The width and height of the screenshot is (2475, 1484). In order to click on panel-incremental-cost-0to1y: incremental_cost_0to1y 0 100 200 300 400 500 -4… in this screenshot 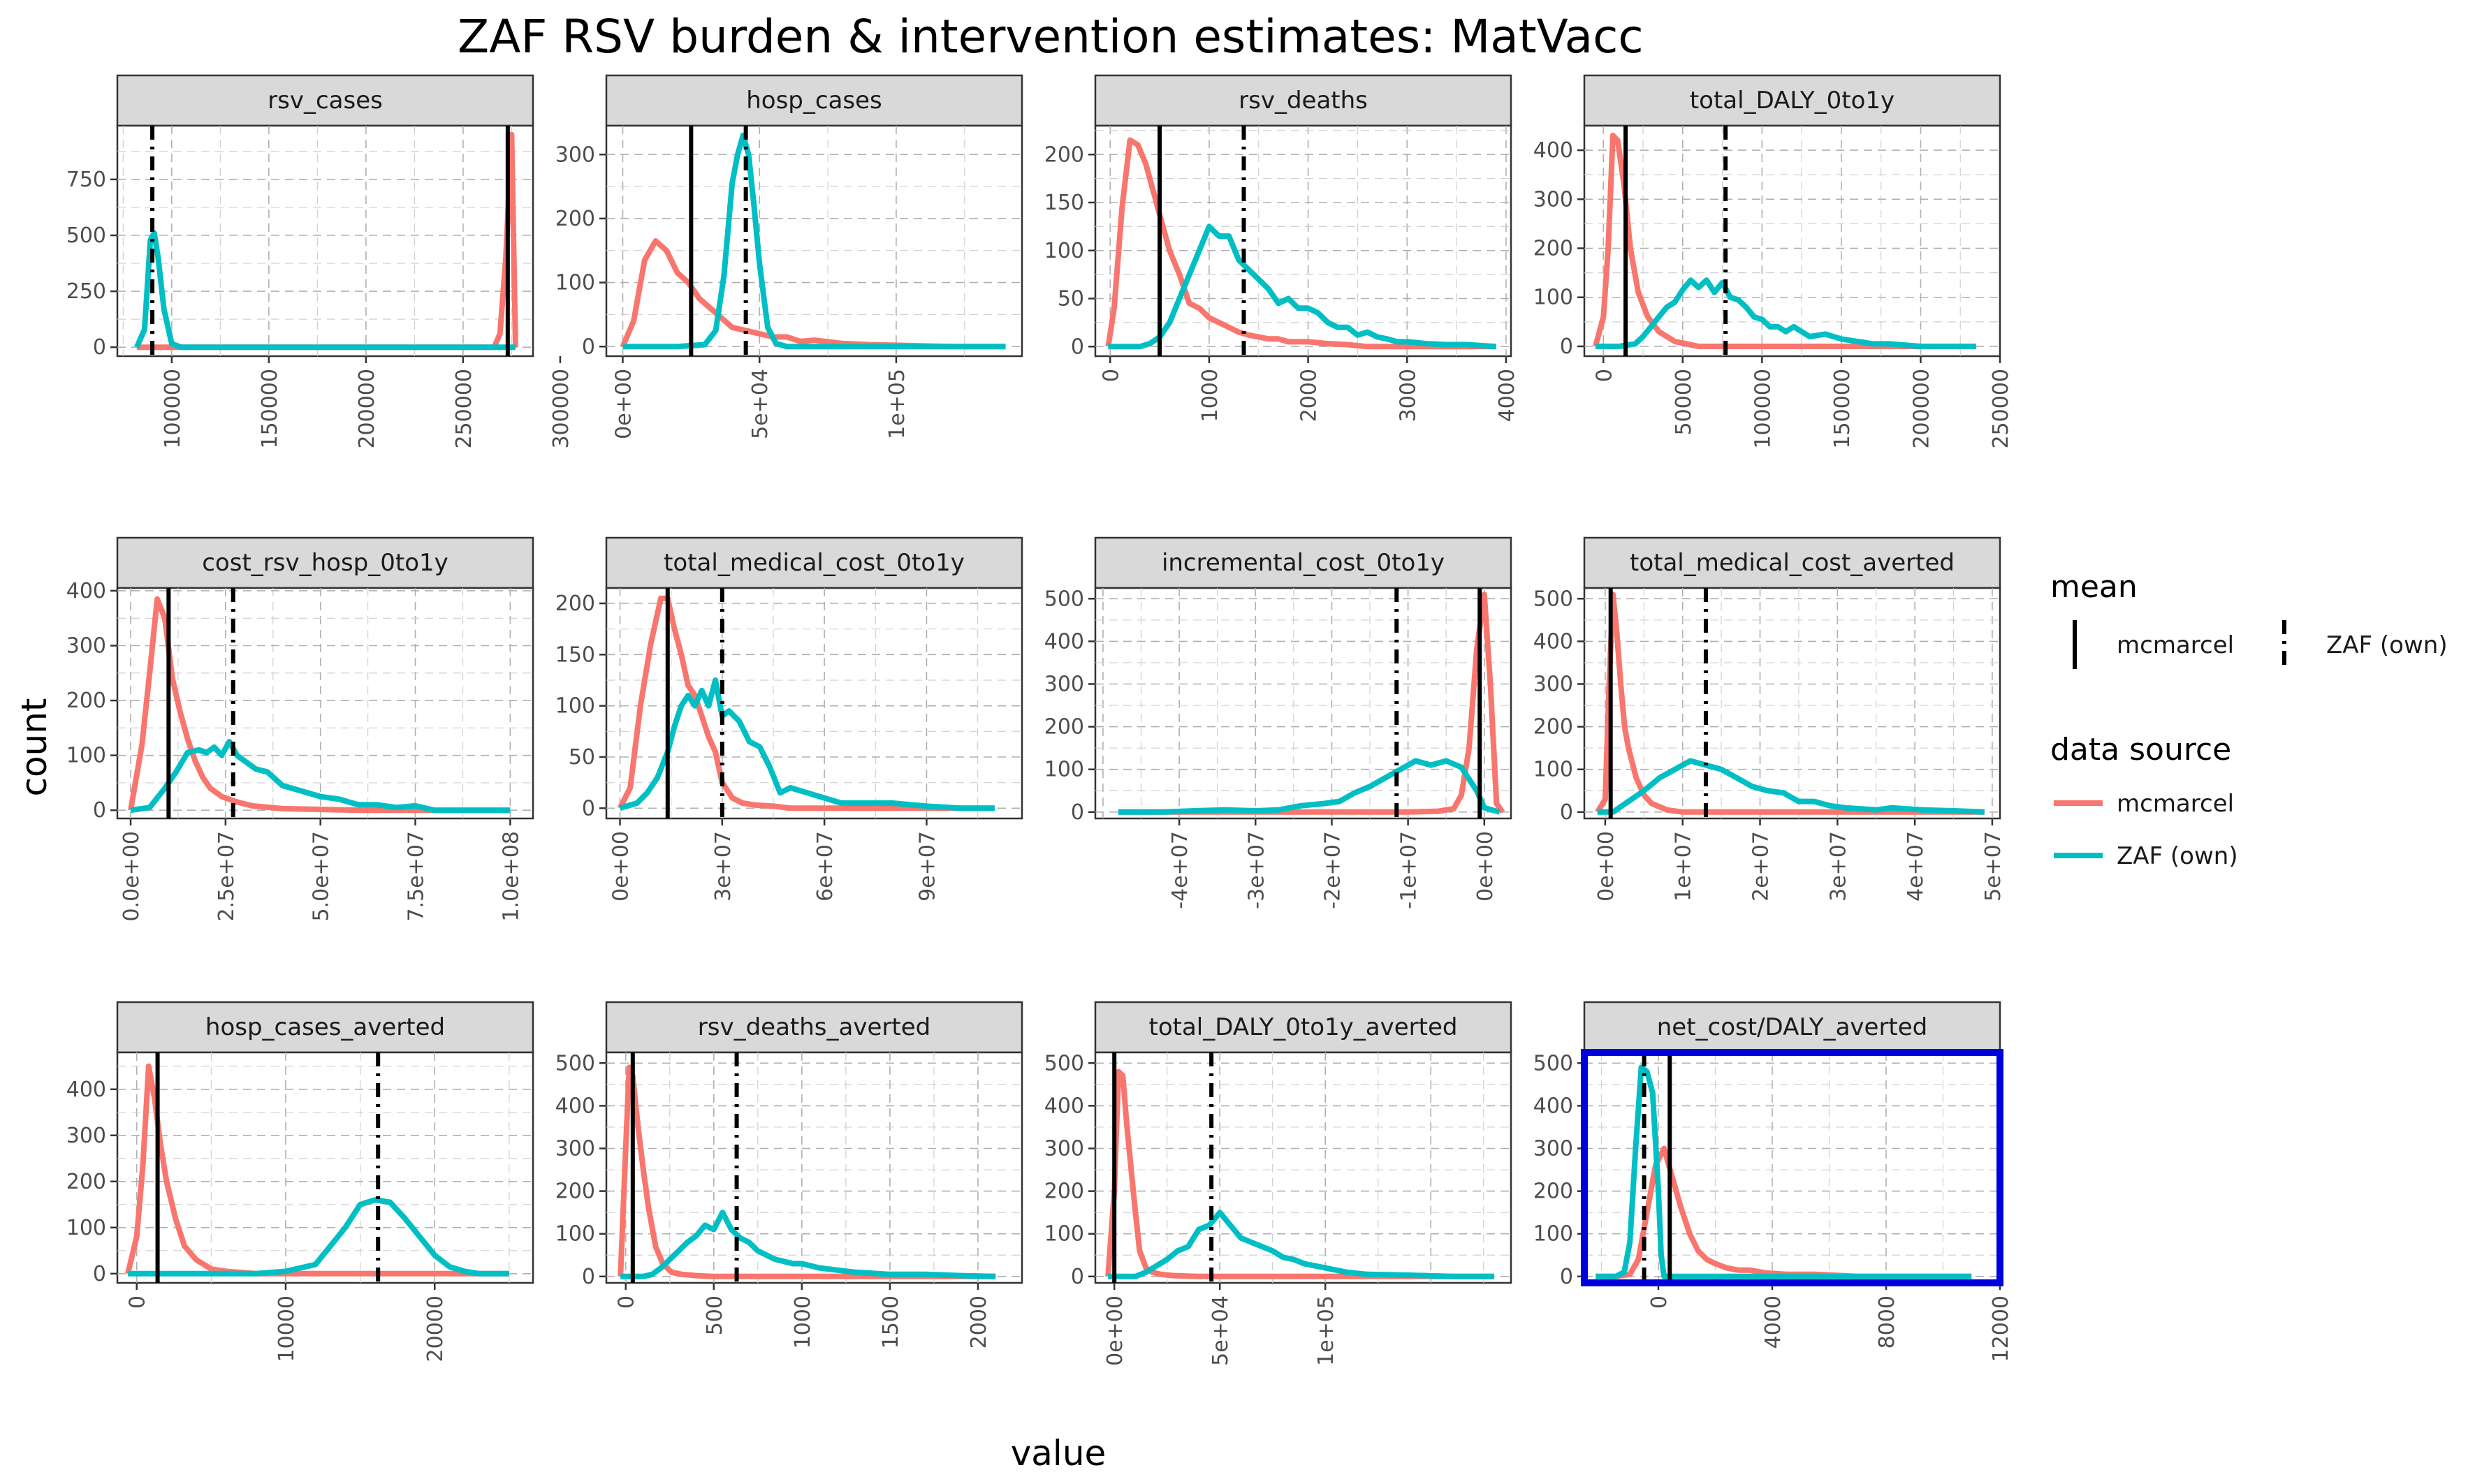, I will do `click(1278, 723)`.